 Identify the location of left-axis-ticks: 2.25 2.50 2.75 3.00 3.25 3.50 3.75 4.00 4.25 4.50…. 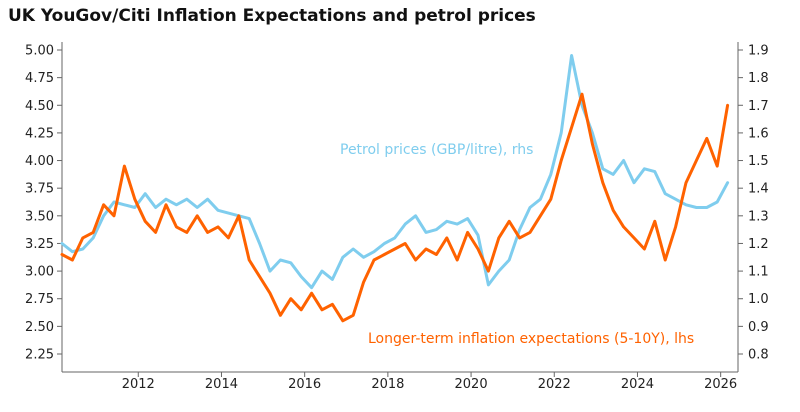
(43, 203).